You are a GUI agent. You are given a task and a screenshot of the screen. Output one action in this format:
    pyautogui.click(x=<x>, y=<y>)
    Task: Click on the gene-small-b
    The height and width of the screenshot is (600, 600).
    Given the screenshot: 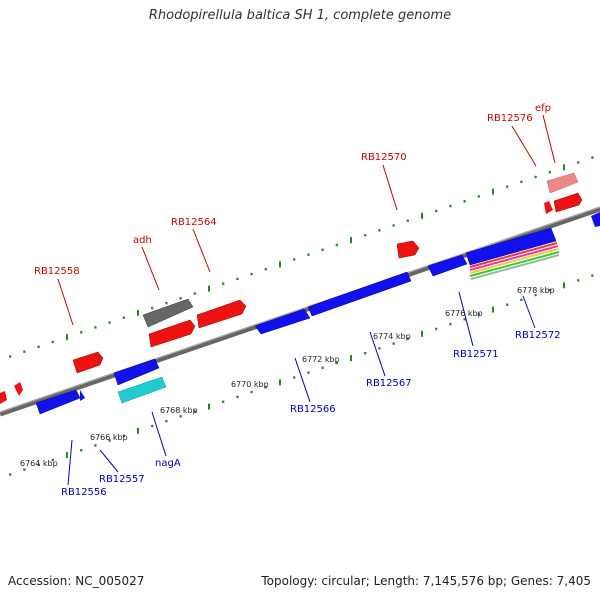 What is the action you would take?
    pyautogui.click(x=3, y=397)
    